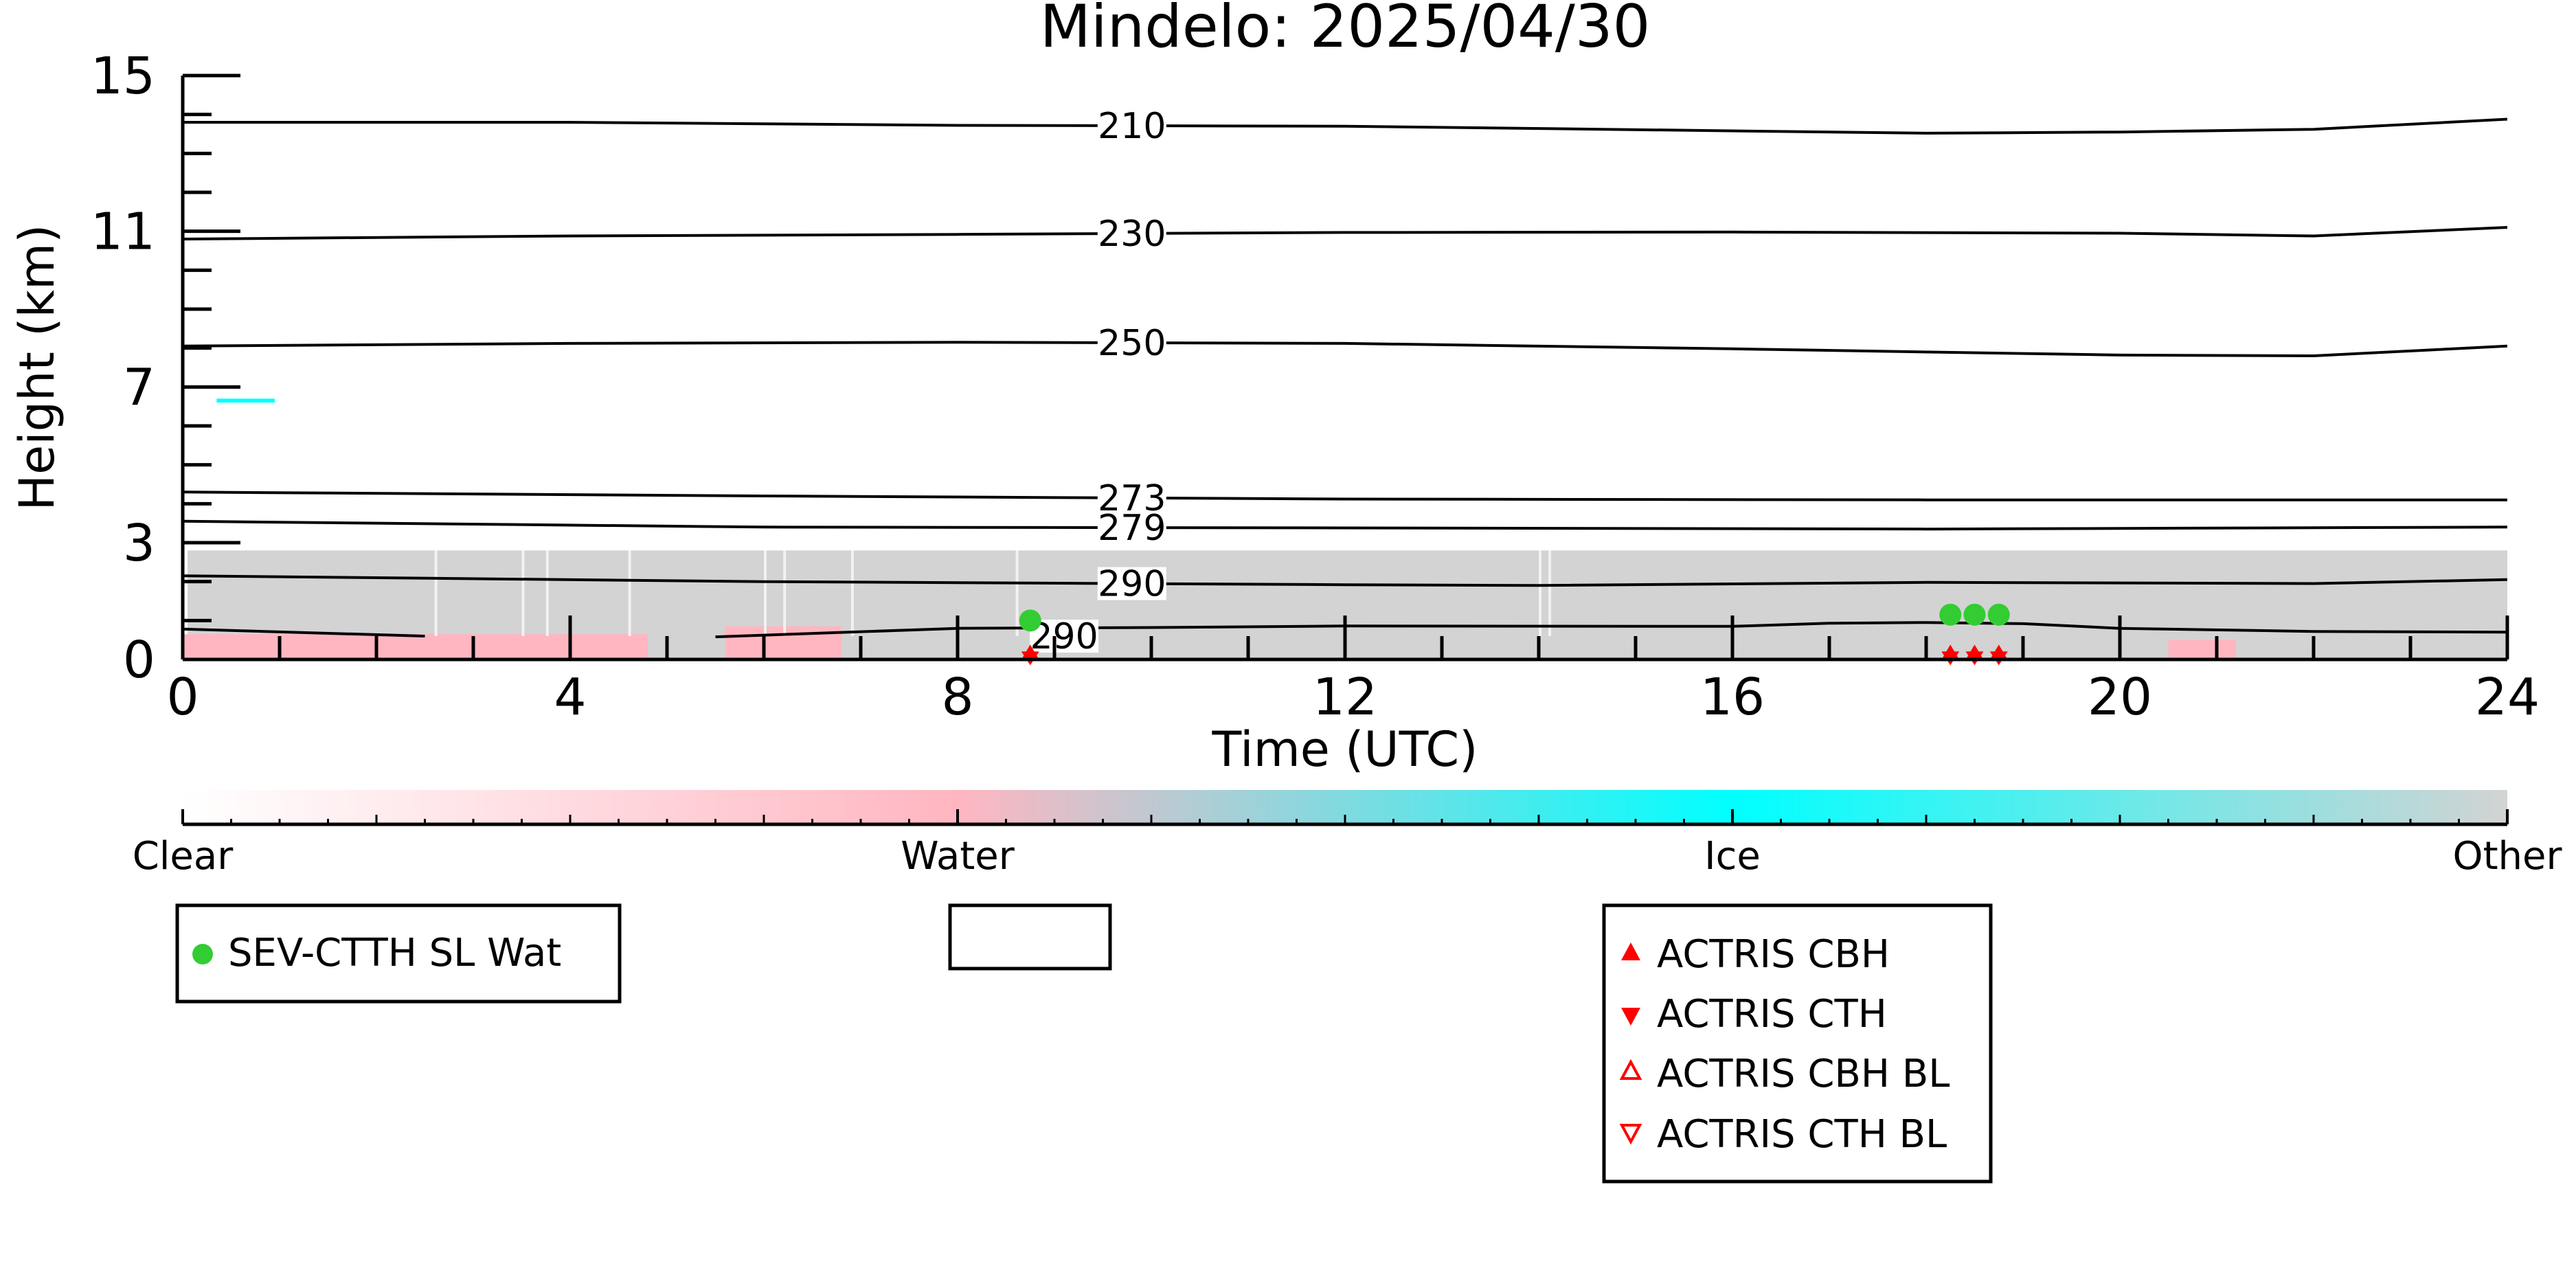 The height and width of the screenshot is (1288, 2576). Describe the element at coordinates (1345, 749) in the screenshot. I see `x-axis-label: Time (UTC)` at that location.